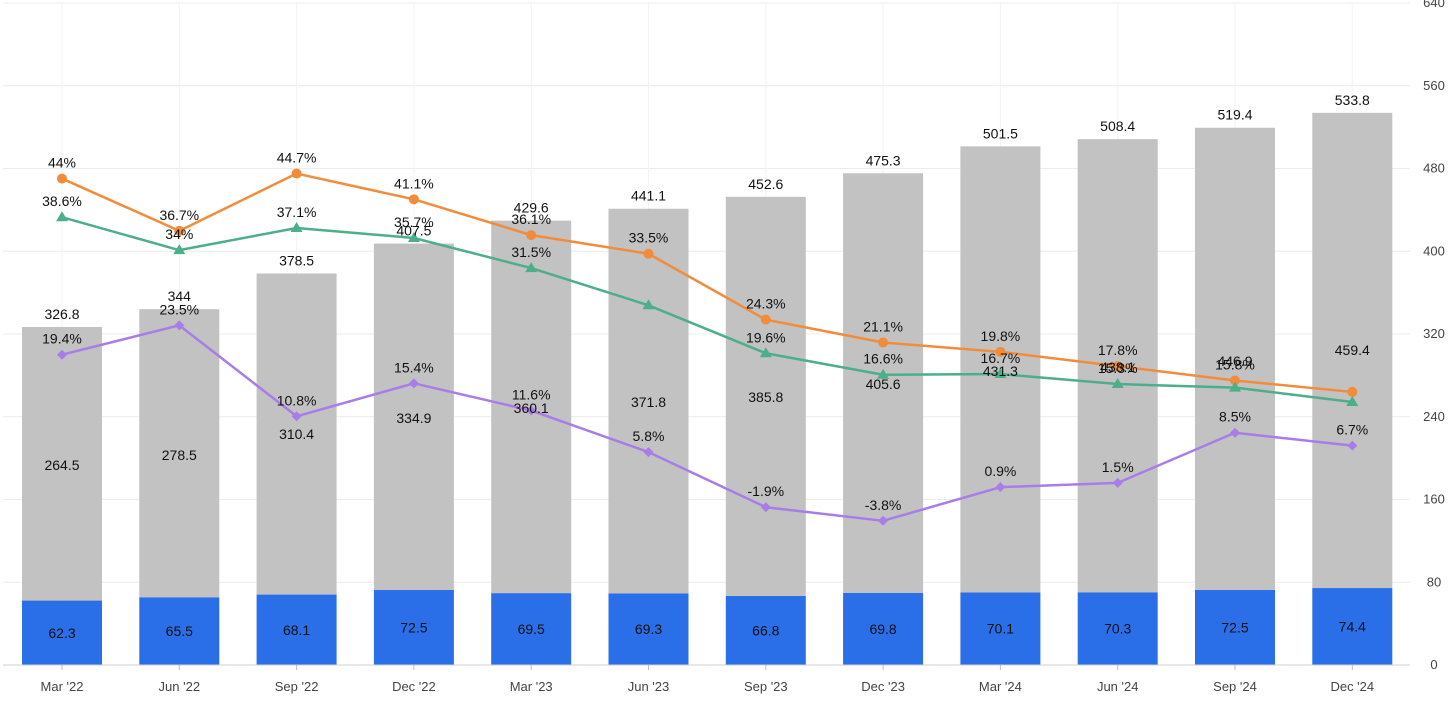 This screenshot has height=702, width=1456. Describe the element at coordinates (765, 630) in the screenshot. I see `base-value-label: 66.8` at that location.